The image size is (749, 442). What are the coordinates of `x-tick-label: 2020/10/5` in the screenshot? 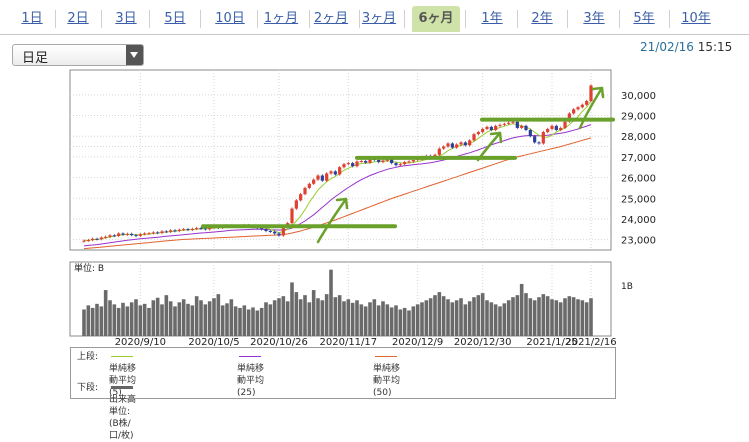 It's located at (213, 342).